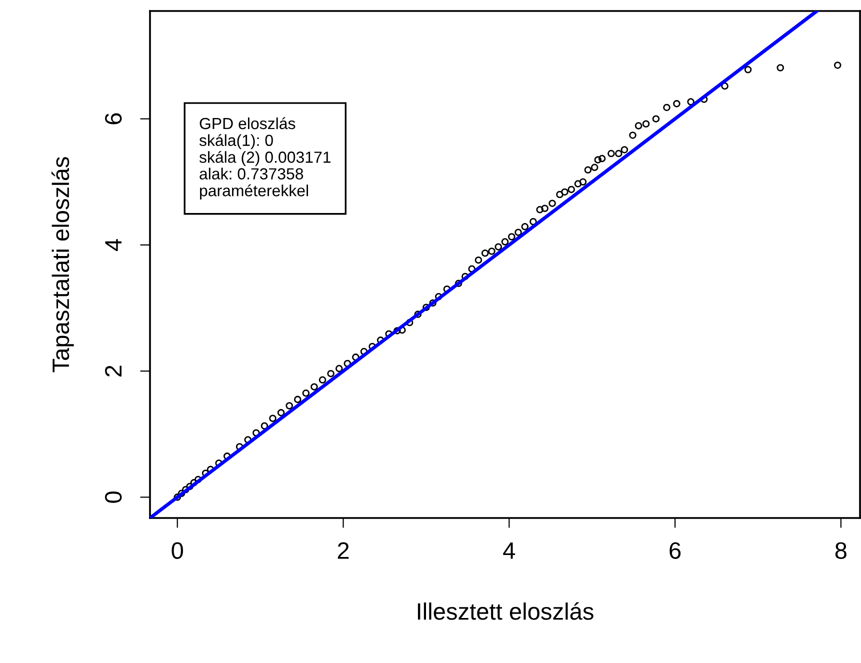  Describe the element at coordinates (248, 123) in the screenshot. I see `annotation: GPD eloszlás` at that location.